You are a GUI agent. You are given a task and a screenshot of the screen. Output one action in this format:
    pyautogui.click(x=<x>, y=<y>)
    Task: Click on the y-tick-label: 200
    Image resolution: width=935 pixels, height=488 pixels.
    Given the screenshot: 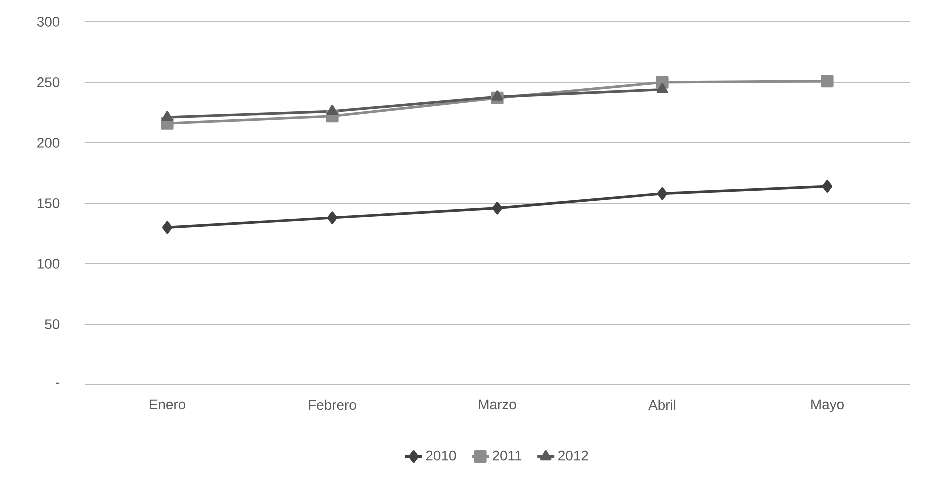 What is the action you would take?
    pyautogui.click(x=49, y=143)
    